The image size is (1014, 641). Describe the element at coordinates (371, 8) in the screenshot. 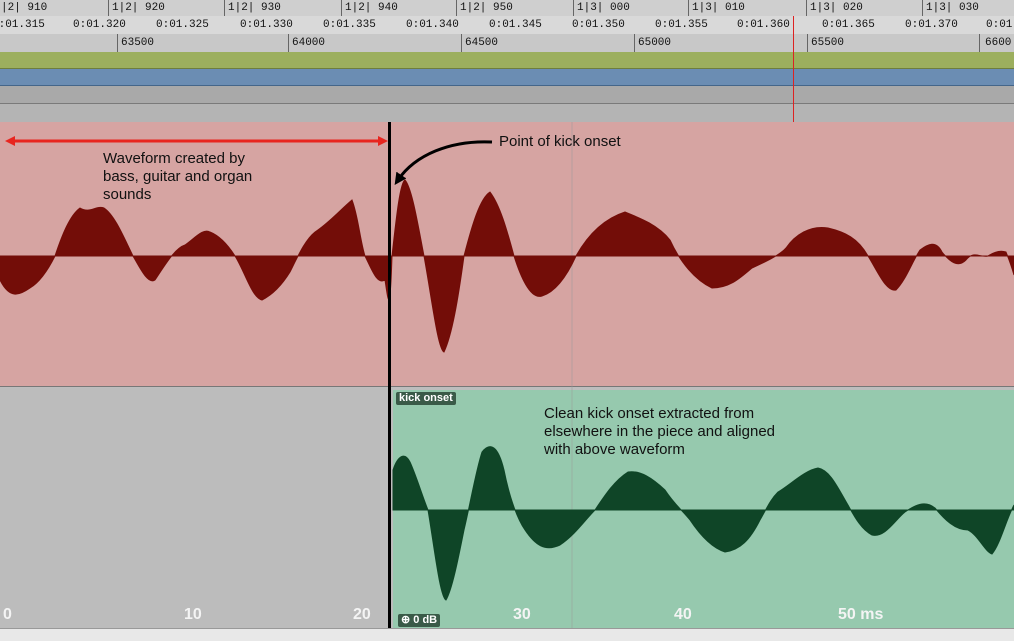

I see `bar-label: 1|2| 940` at that location.